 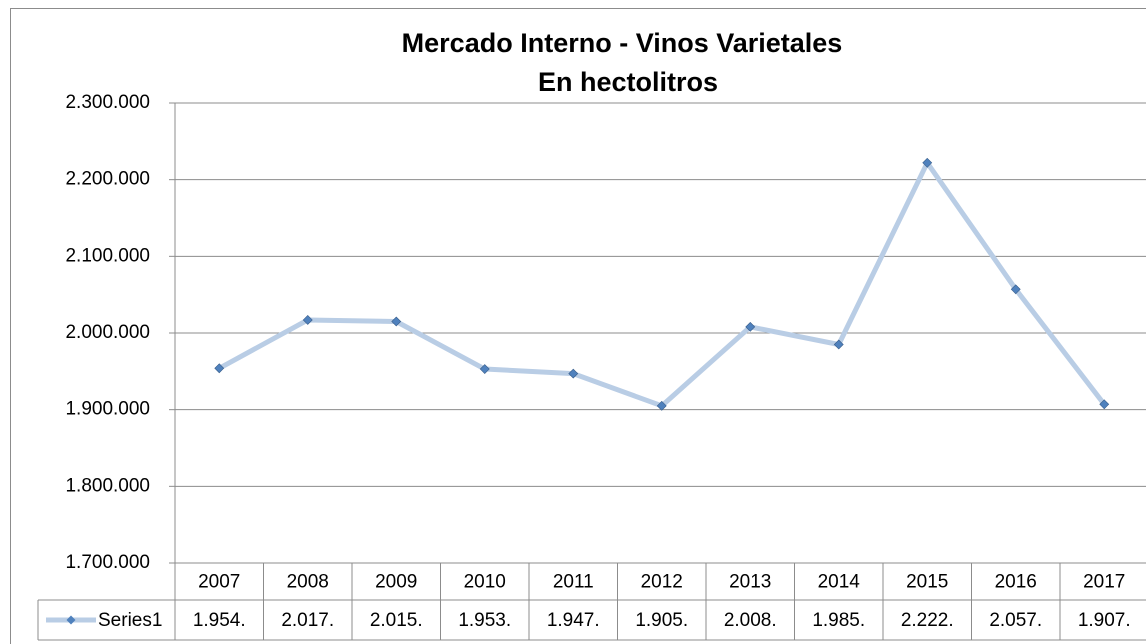 I want to click on y-tick-label: 1.700.000, so click(x=107, y=562).